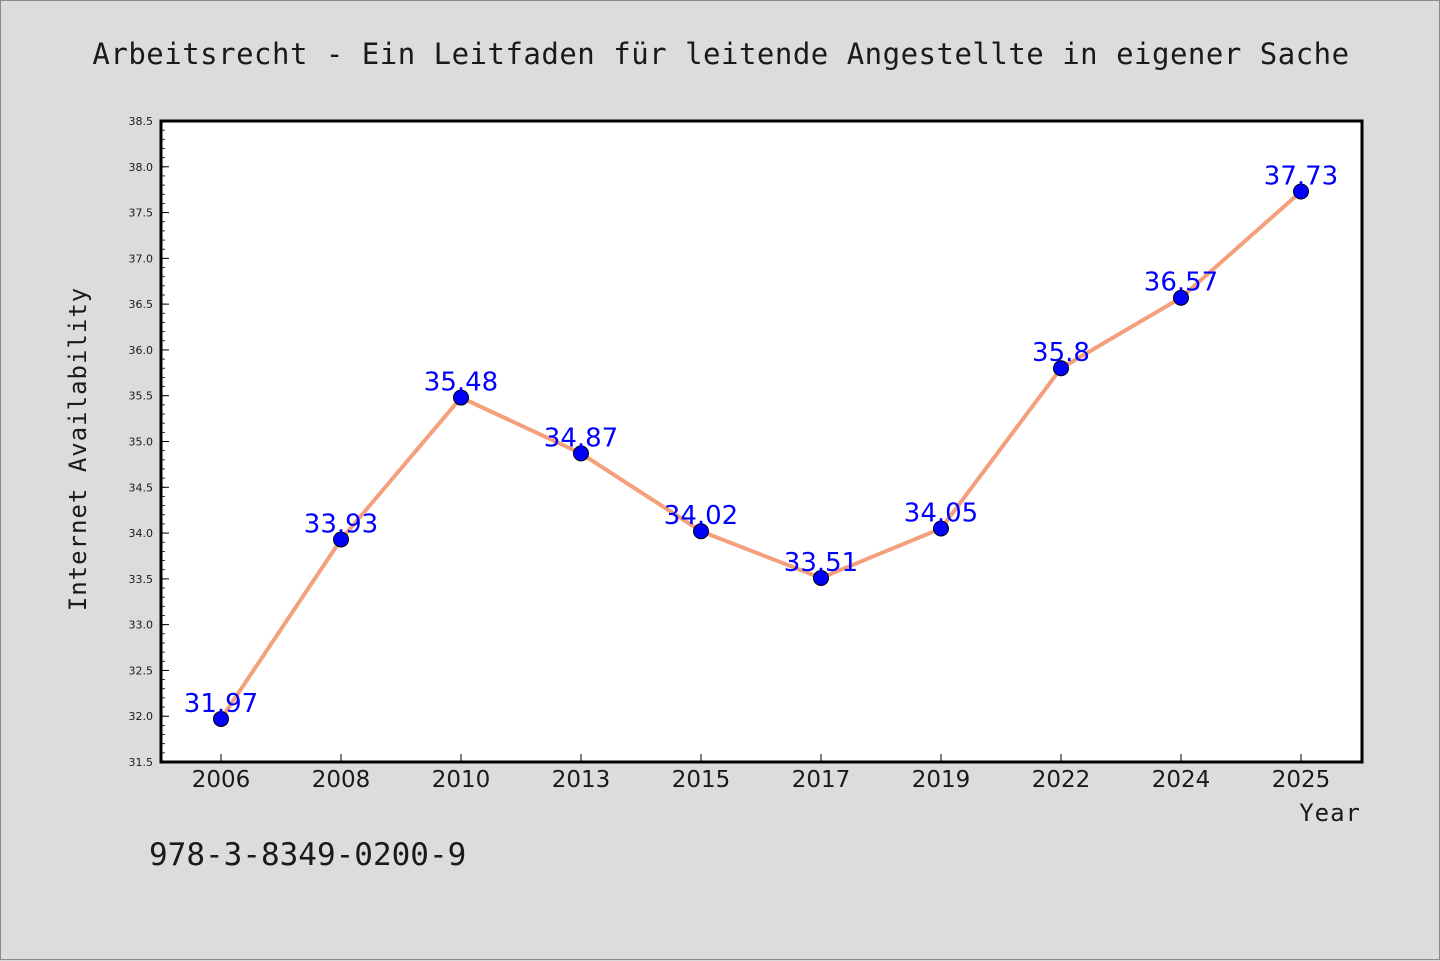 This screenshot has width=1440, height=961. What do you see at coordinates (701, 780) in the screenshot?
I see `x-tick-label: 2015` at bounding box center [701, 780].